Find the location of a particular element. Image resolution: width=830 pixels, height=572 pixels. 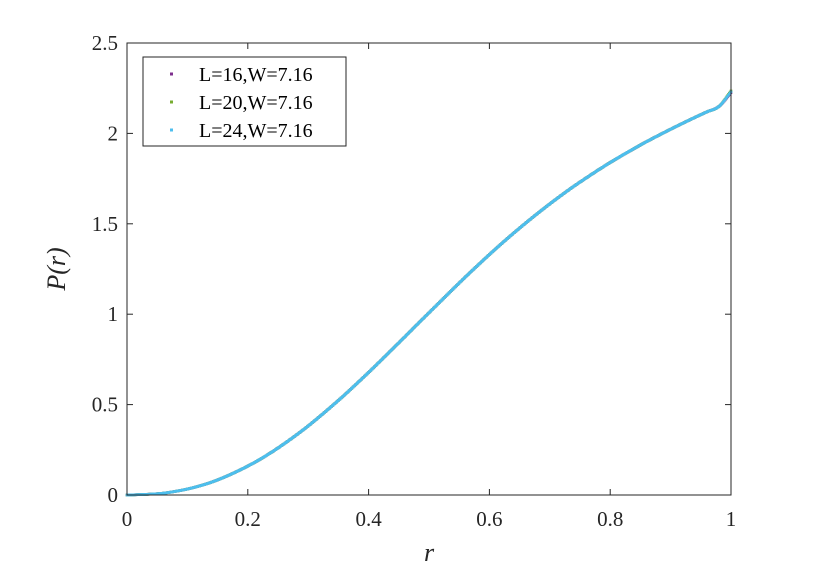

y-tick-label: 1 is located at coordinates (113, 314).